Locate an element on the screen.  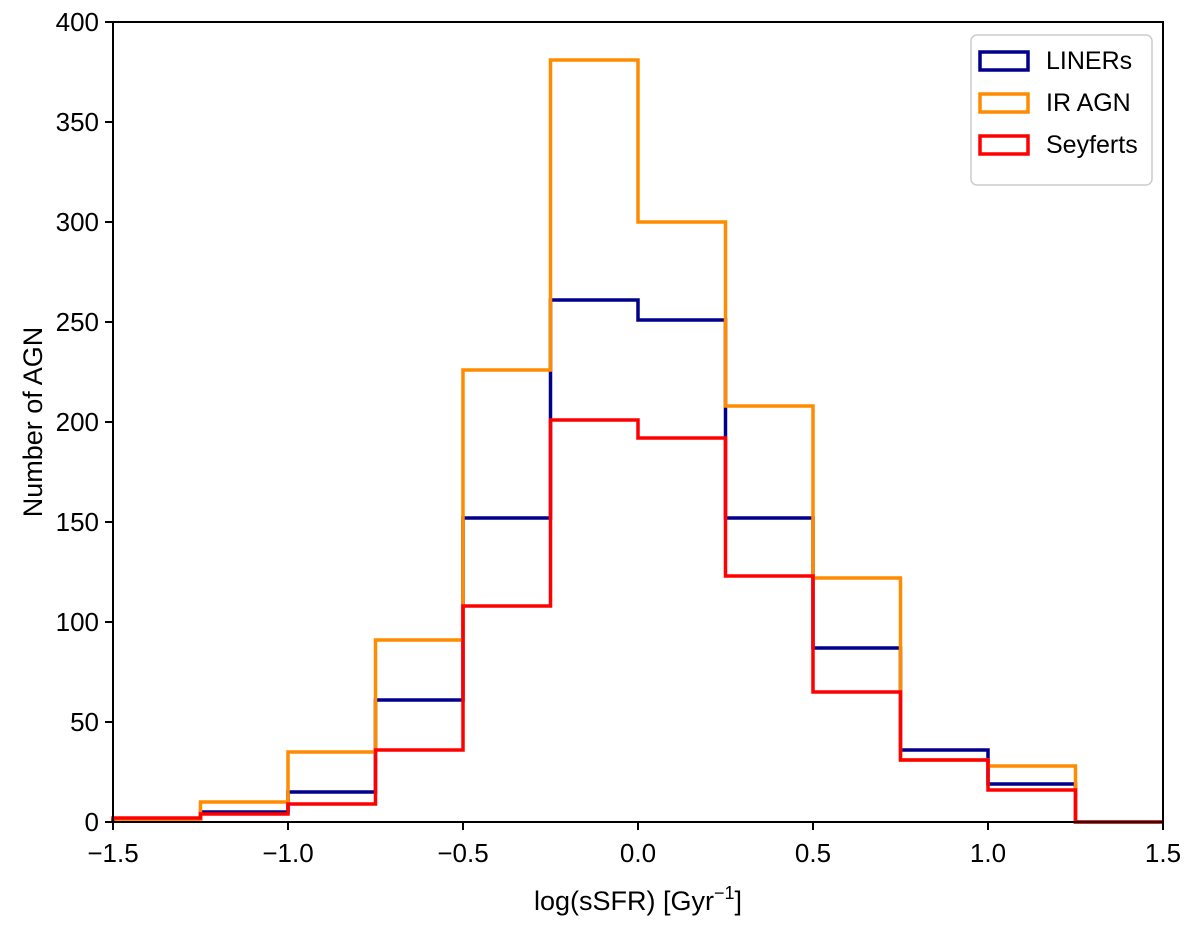
x-tick-label: −0.5 is located at coordinates (462, 853).